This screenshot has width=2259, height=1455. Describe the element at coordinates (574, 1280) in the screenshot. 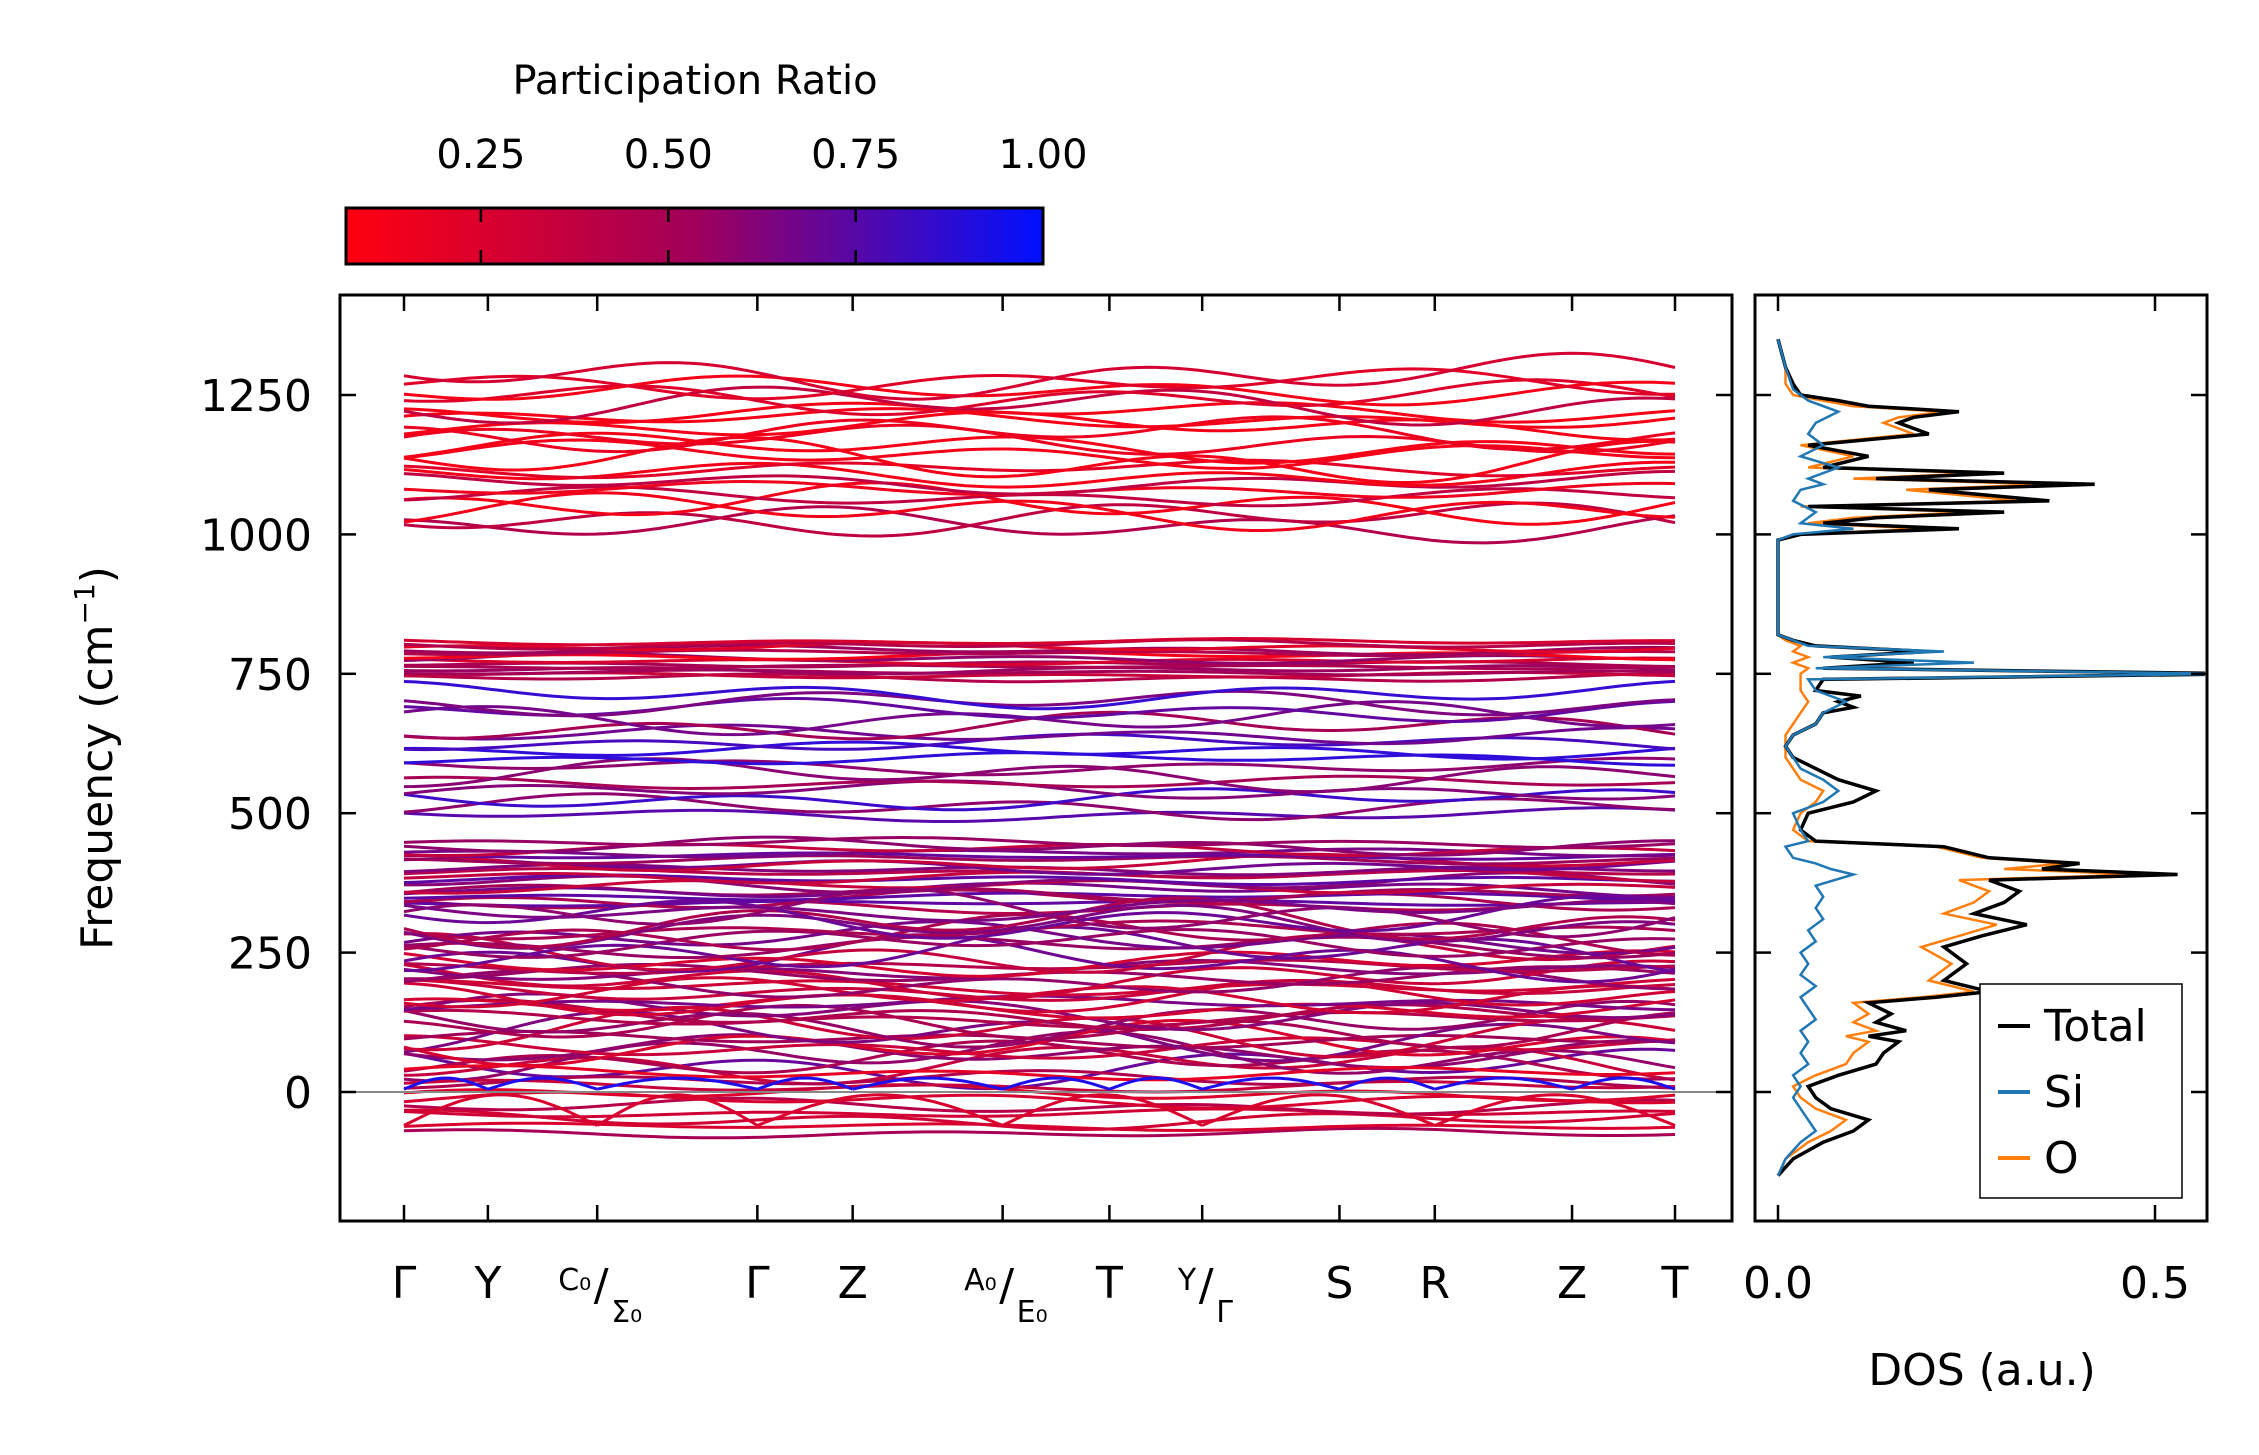

I see `kpoint-label-sup: C₀` at that location.